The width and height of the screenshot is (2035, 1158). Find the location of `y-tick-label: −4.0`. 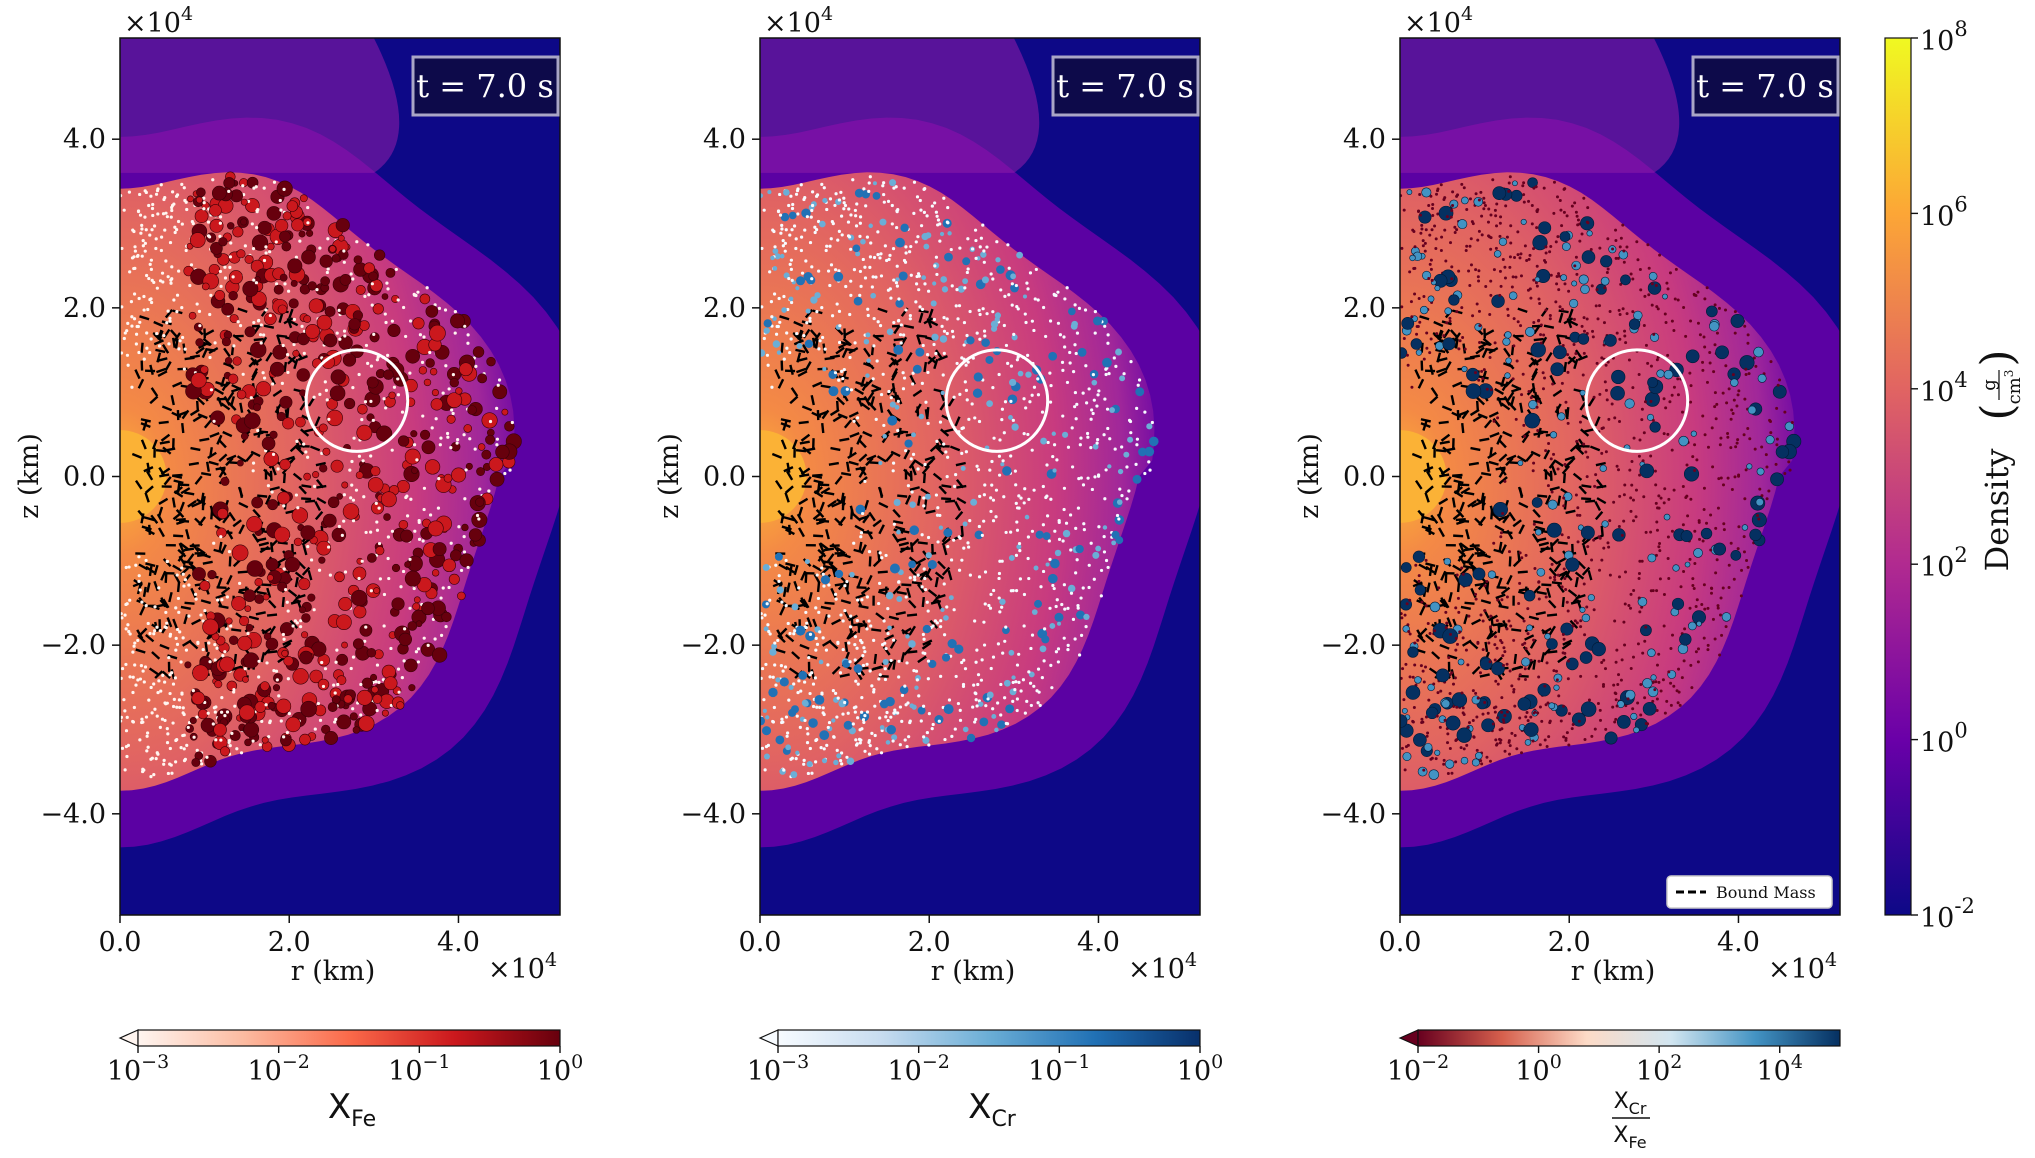

y-tick-label: −4.0 is located at coordinates (713, 814).